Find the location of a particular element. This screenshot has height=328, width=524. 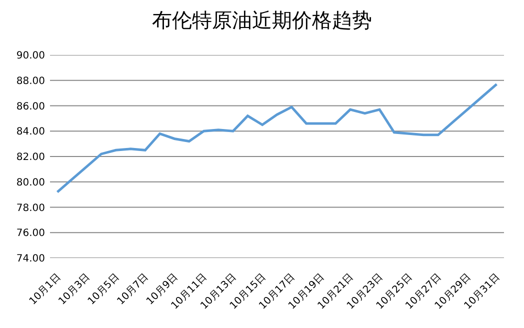

y-tick-label: 74.00 is located at coordinates (30, 259).